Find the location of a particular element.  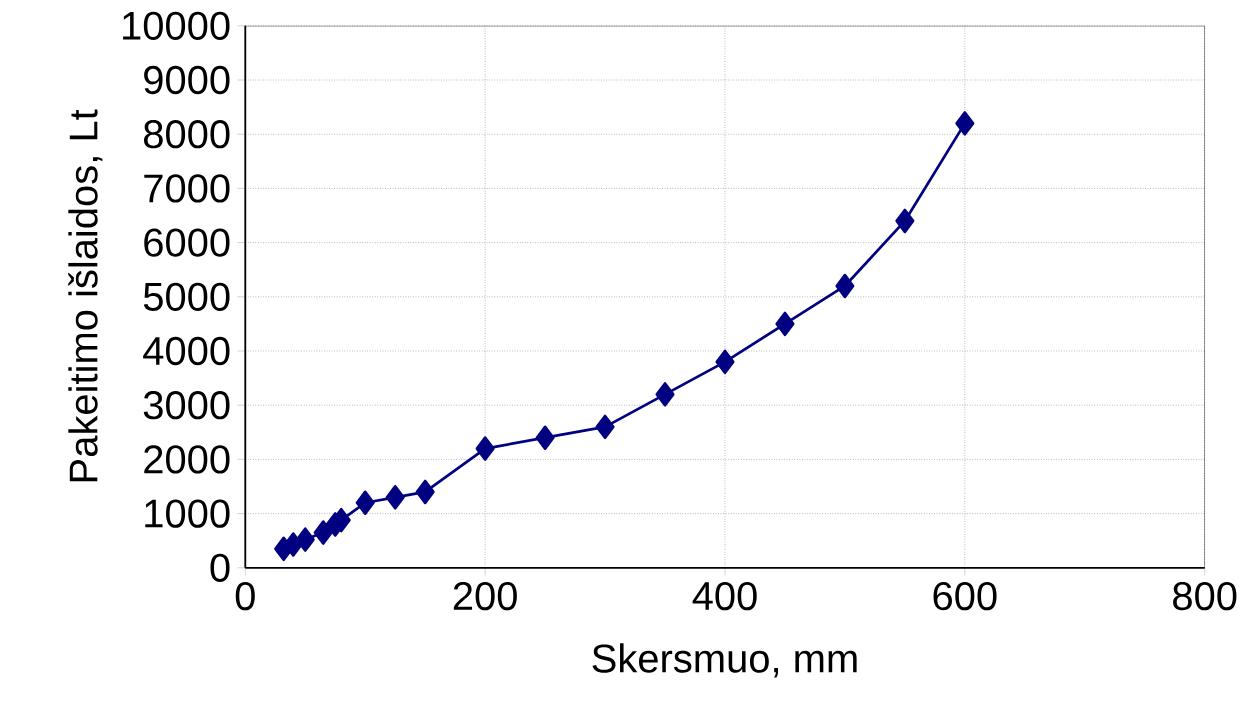

x-tick-label: 600 is located at coordinates (965, 596).